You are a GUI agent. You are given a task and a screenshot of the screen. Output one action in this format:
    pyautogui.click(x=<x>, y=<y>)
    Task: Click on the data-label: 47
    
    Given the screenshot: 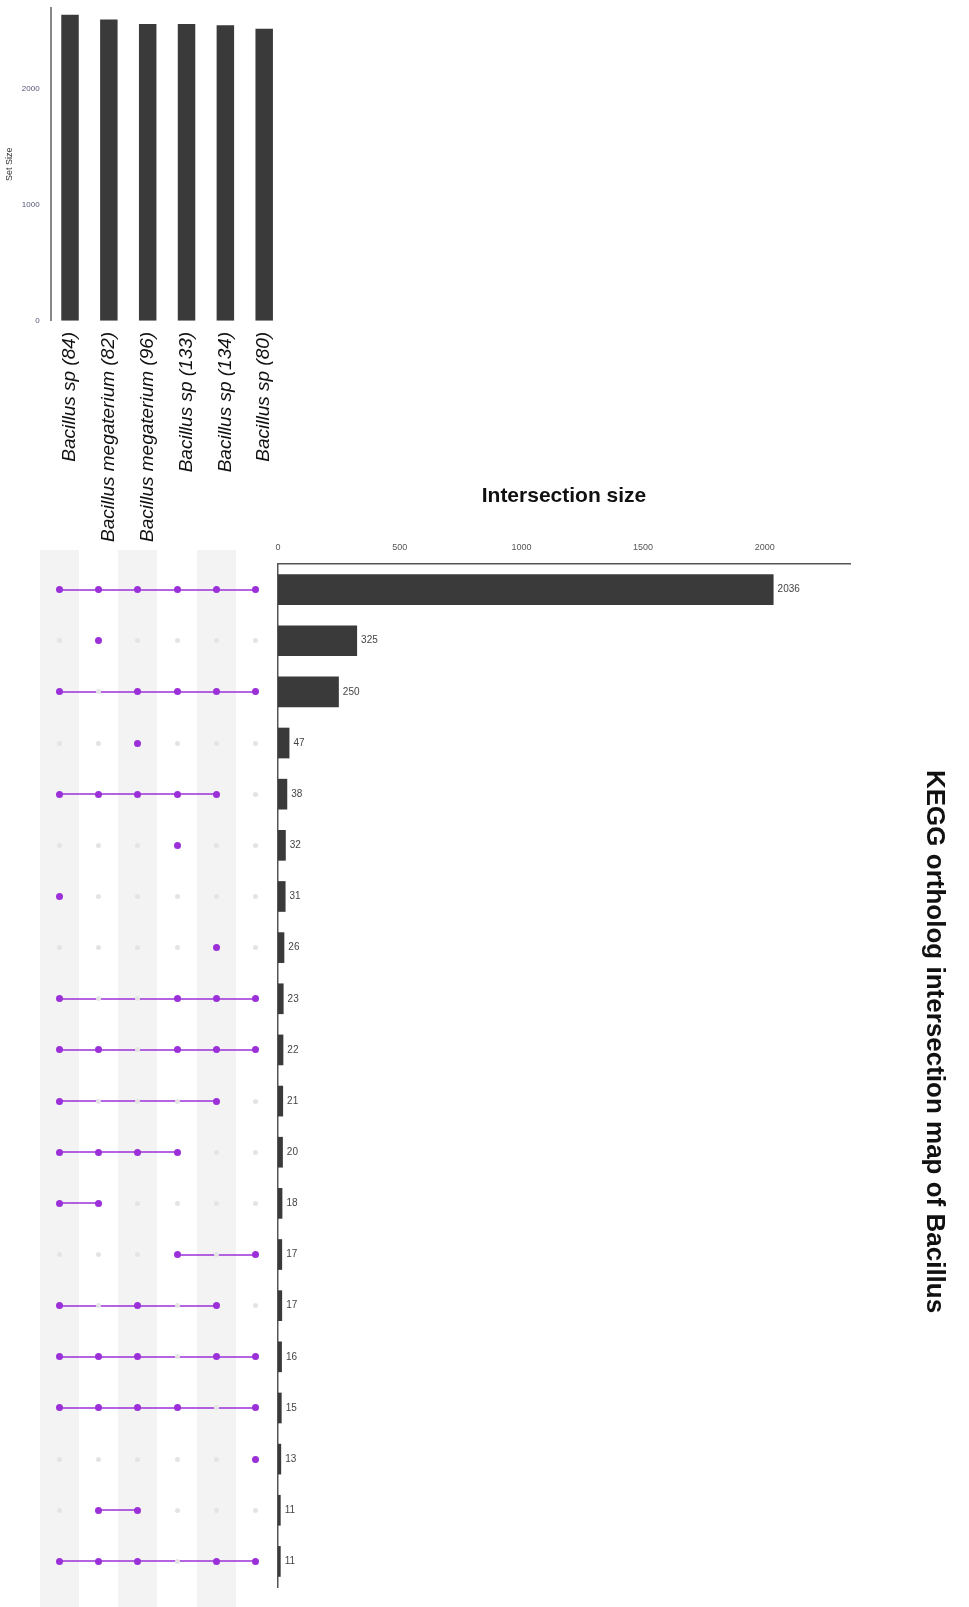 What is the action you would take?
    pyautogui.click(x=299, y=742)
    